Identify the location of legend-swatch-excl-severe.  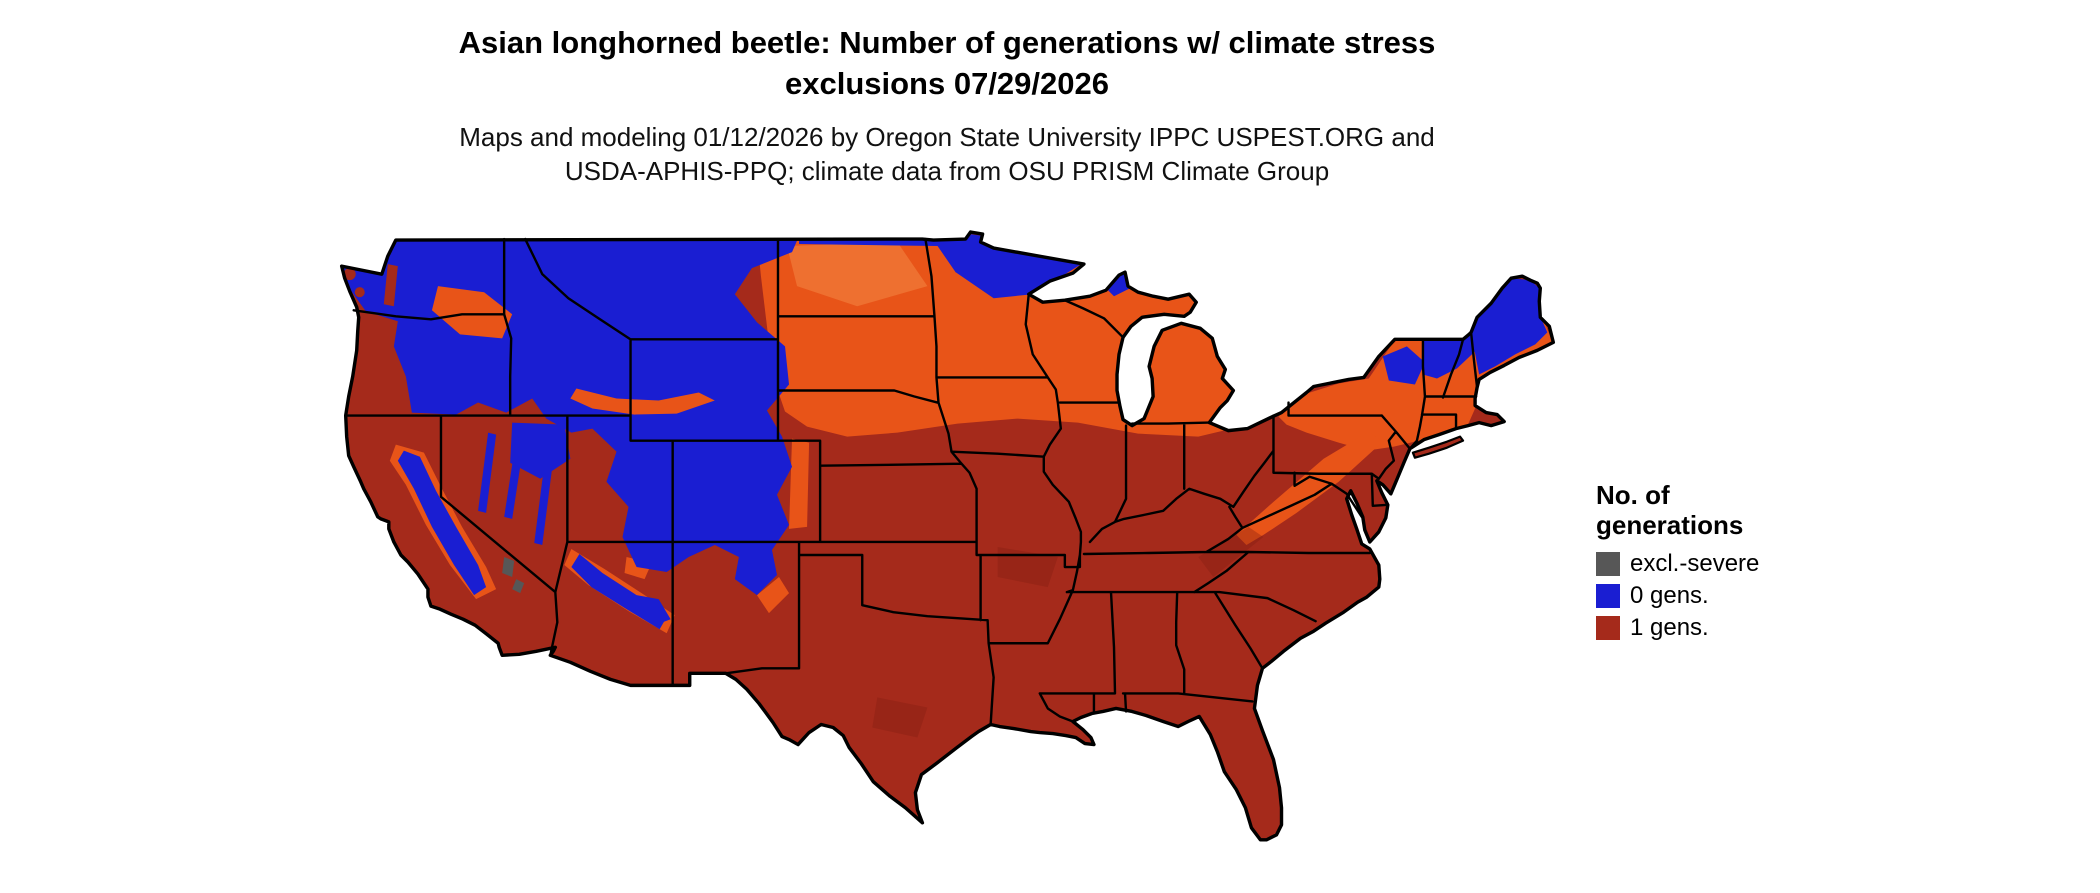
(1608, 564).